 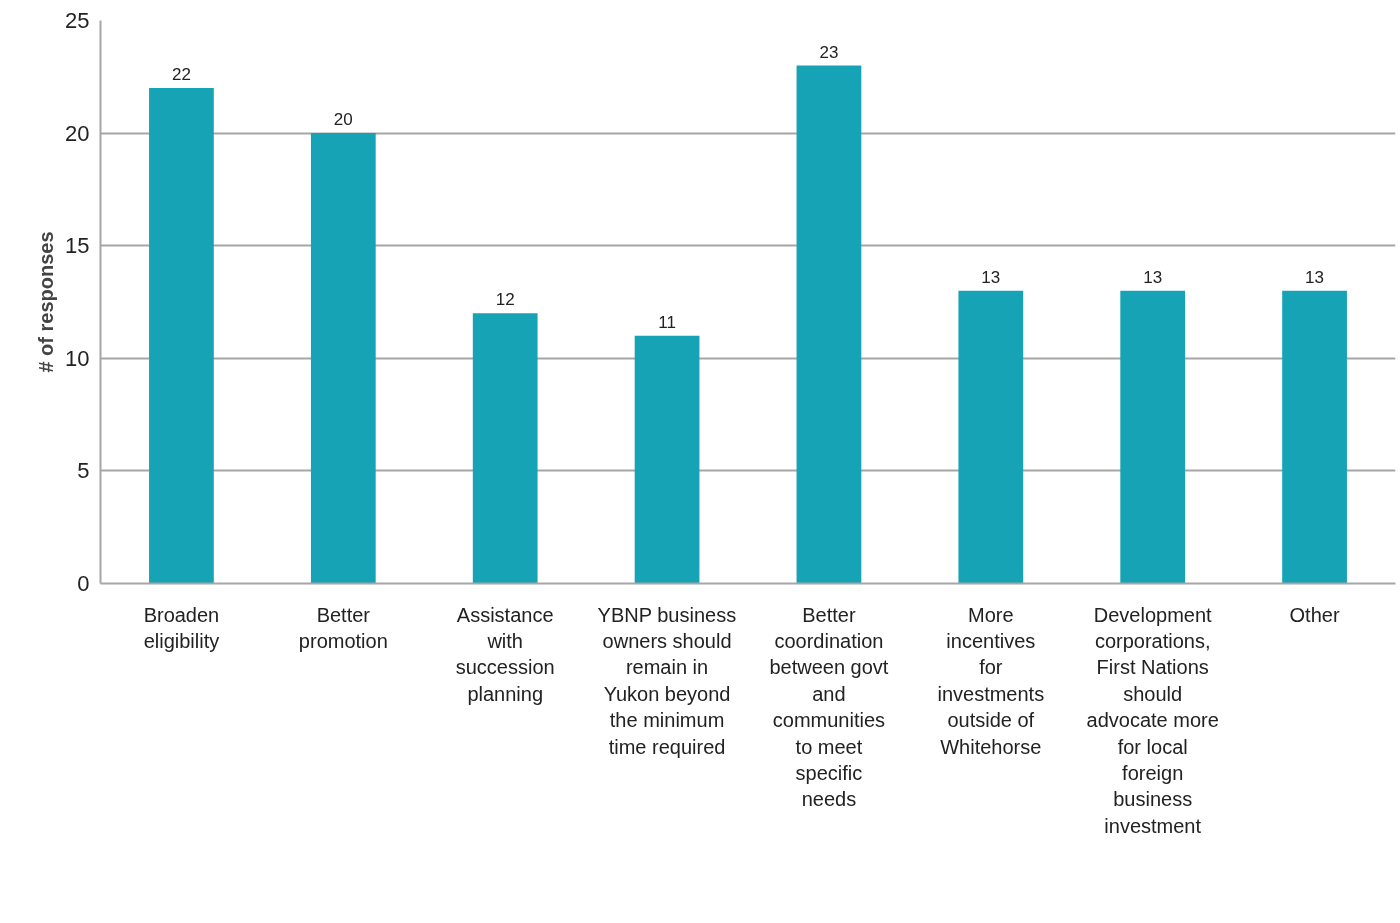 What do you see at coordinates (181, 75) in the screenshot?
I see `data-label: 22` at bounding box center [181, 75].